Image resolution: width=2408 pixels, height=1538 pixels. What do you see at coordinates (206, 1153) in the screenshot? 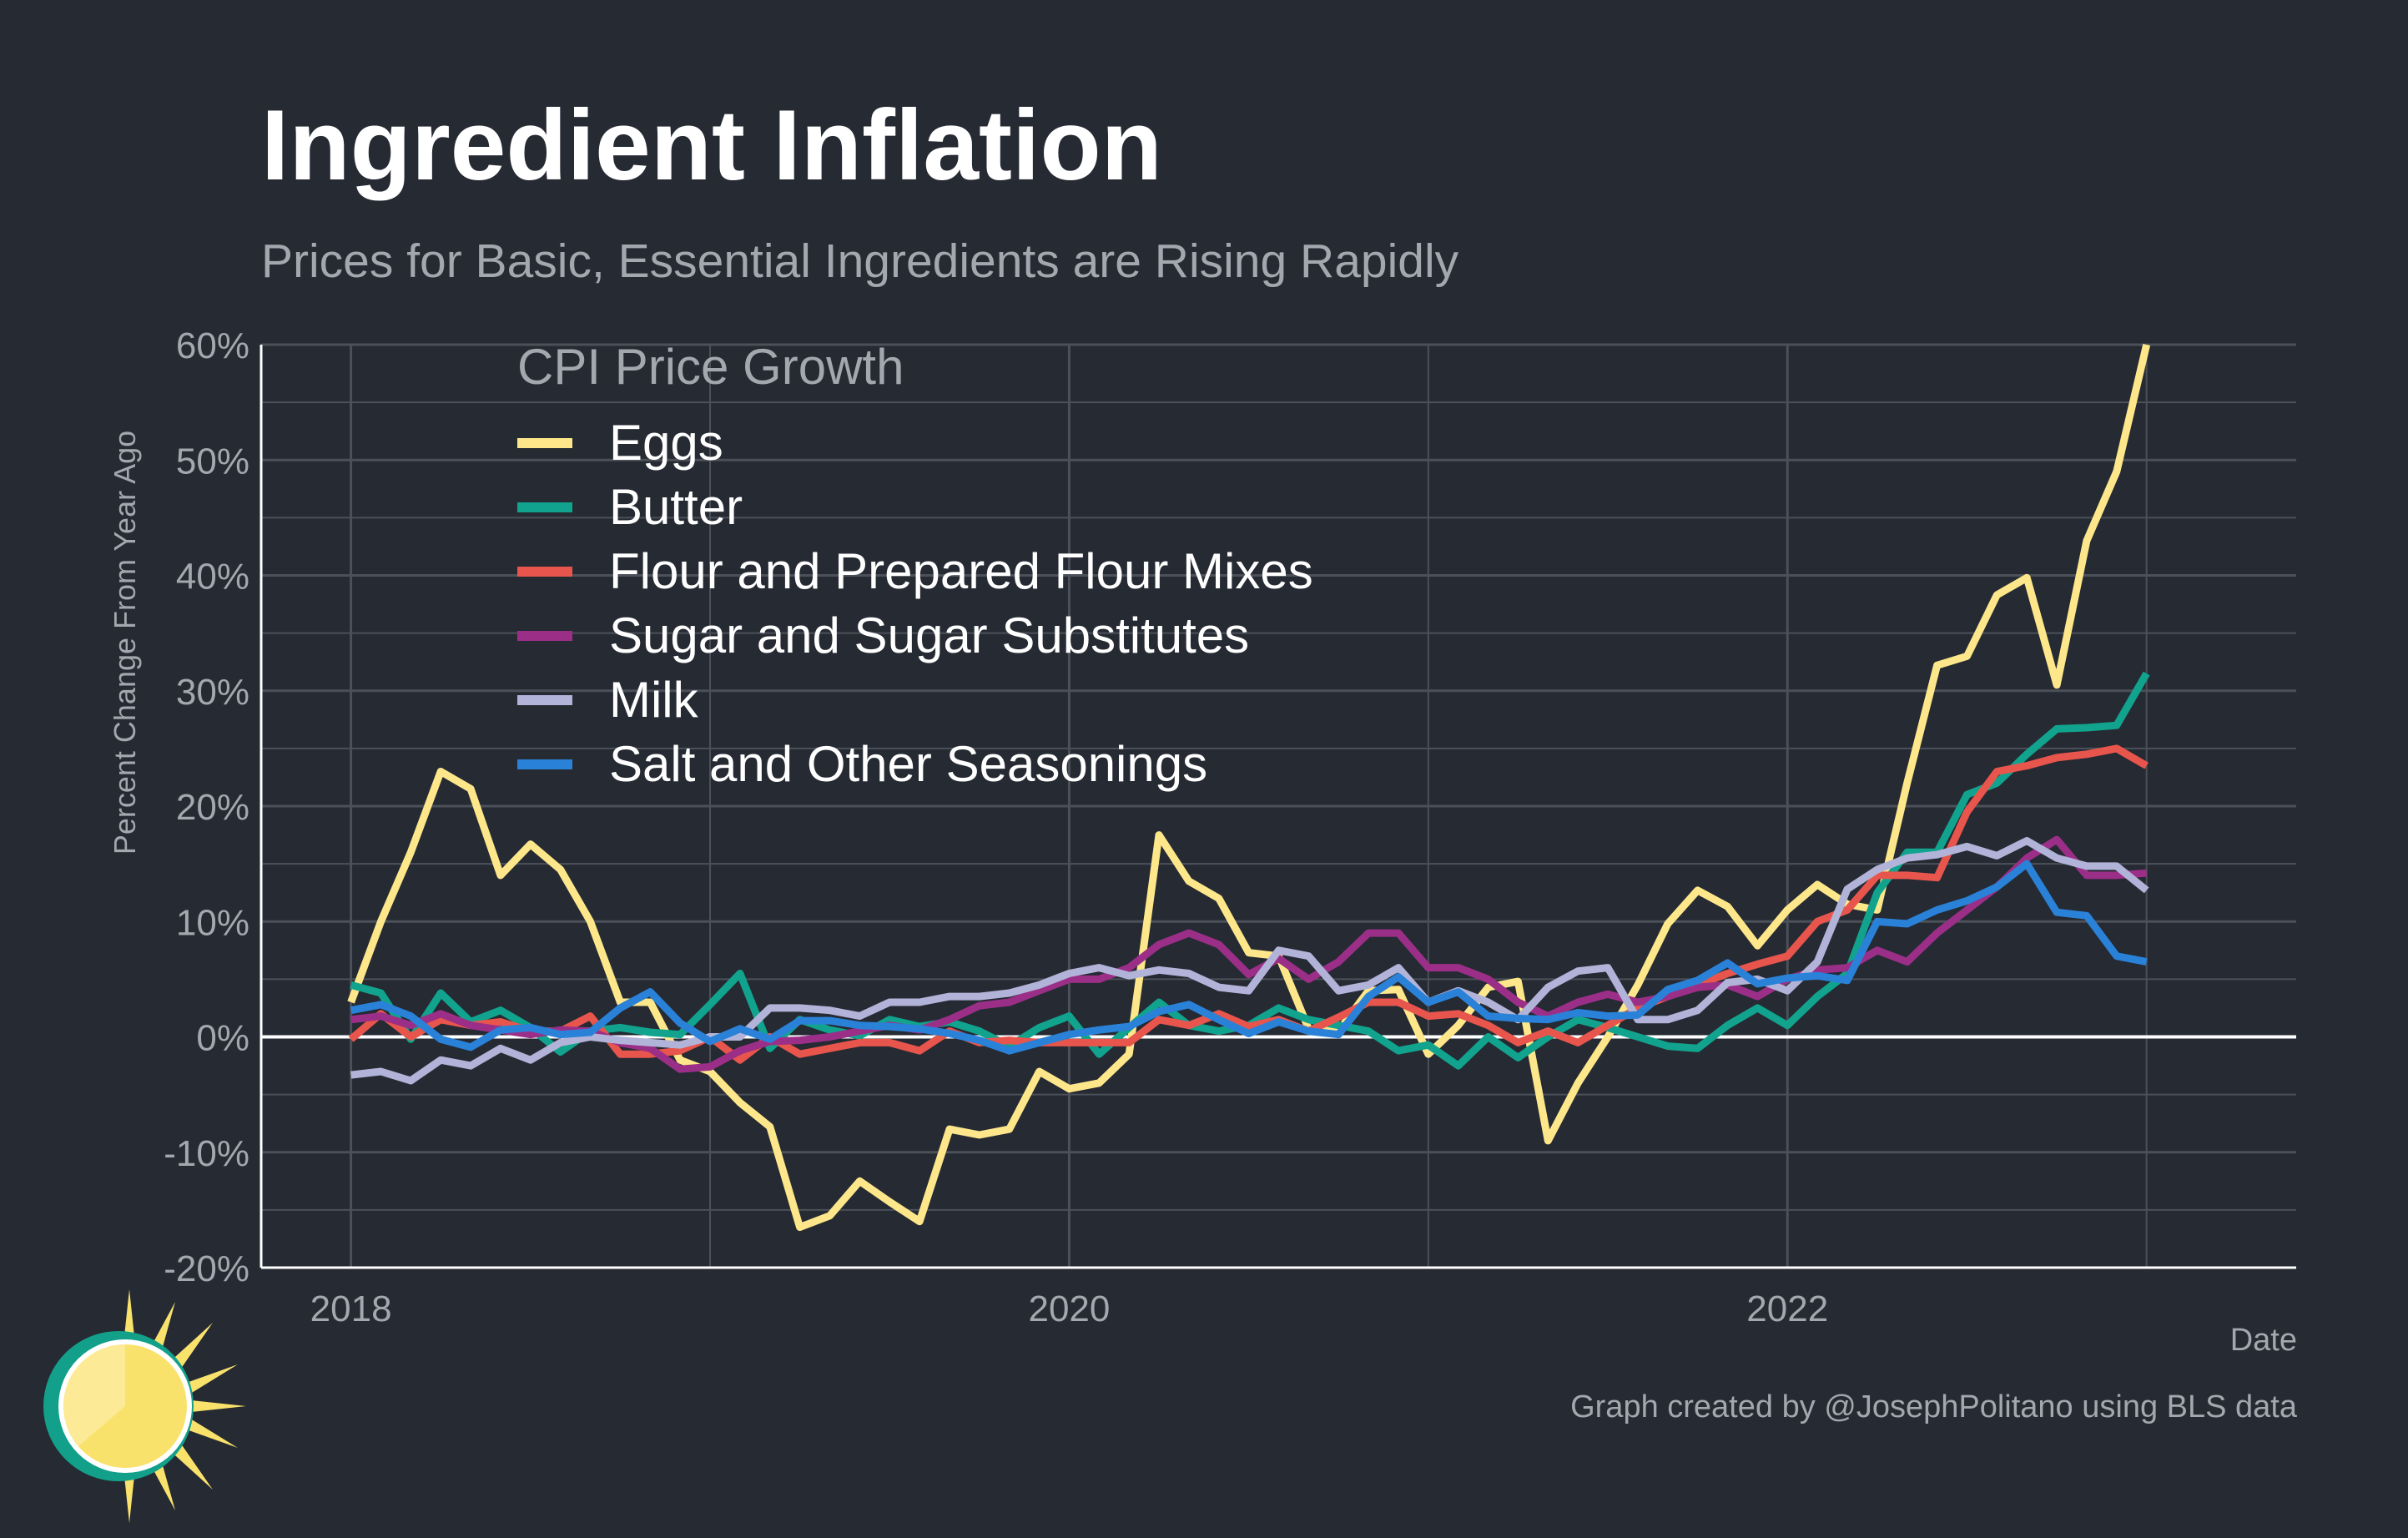
I see `y-tick-label: -10%` at bounding box center [206, 1153].